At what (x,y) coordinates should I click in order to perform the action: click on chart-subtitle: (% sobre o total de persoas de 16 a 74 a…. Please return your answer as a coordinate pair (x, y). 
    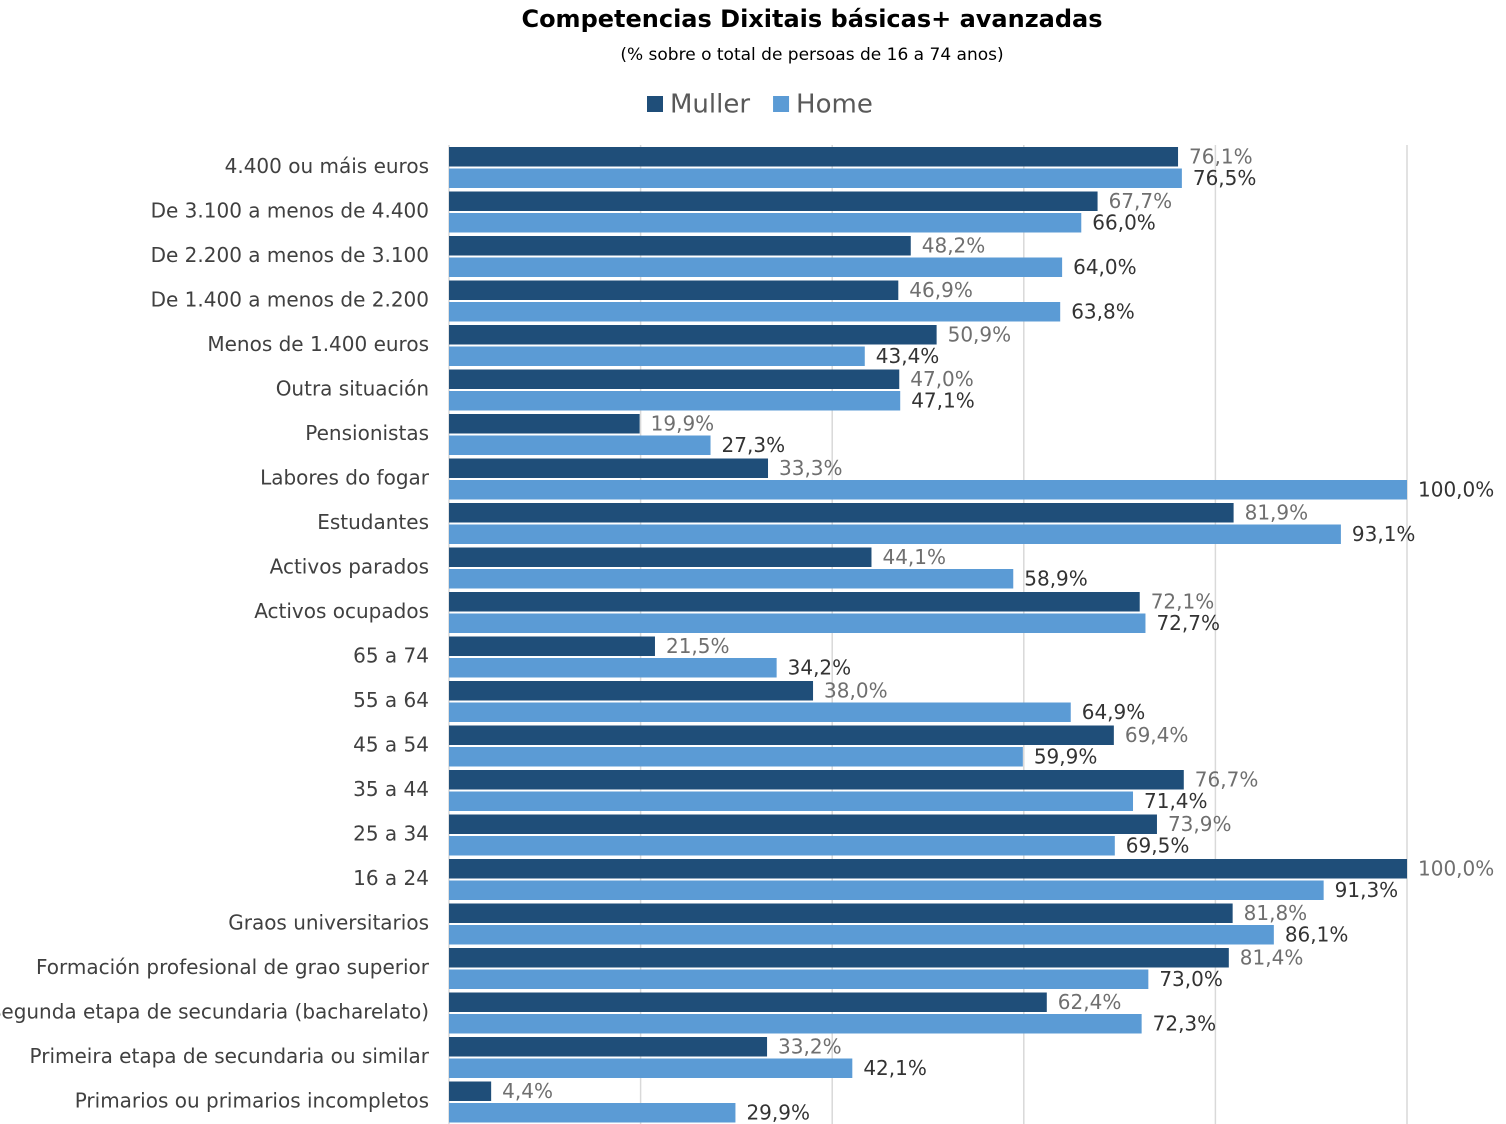
    Looking at the image, I should click on (811, 55).